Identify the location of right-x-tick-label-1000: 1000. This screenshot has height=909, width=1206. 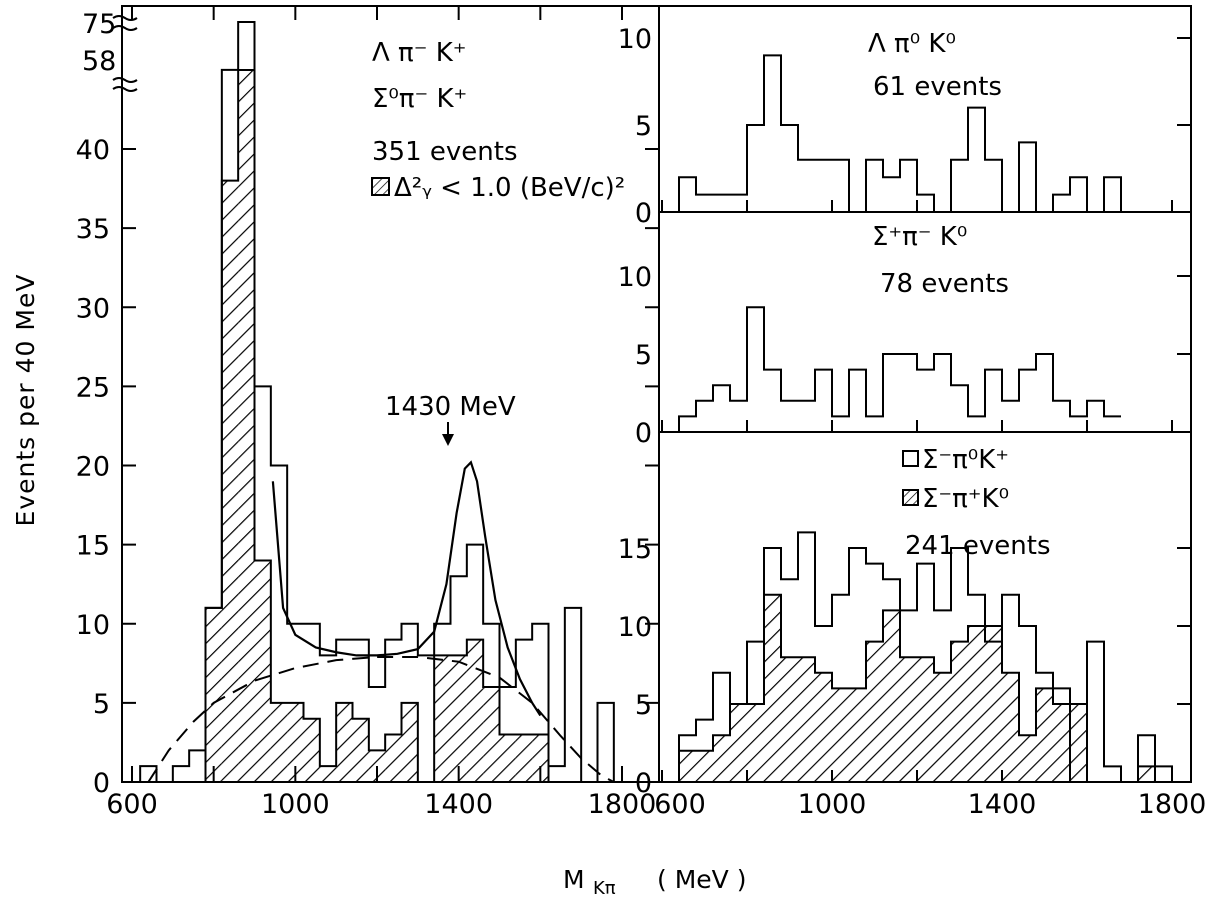
(832, 804).